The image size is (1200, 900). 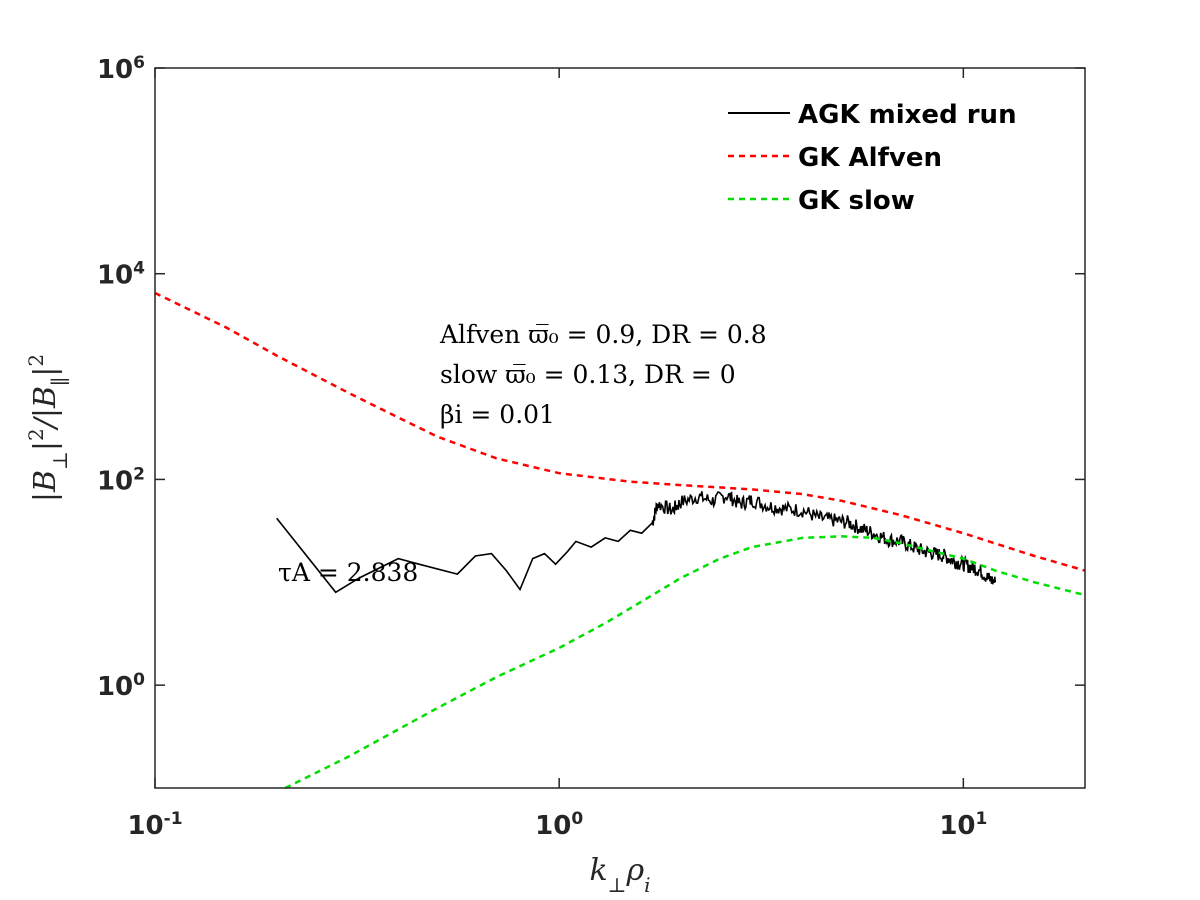 What do you see at coordinates (603, 334) in the screenshot?
I see `annotation-alfven: Alfven ϖ̅₀ = 0.9, DR = 0.8` at bounding box center [603, 334].